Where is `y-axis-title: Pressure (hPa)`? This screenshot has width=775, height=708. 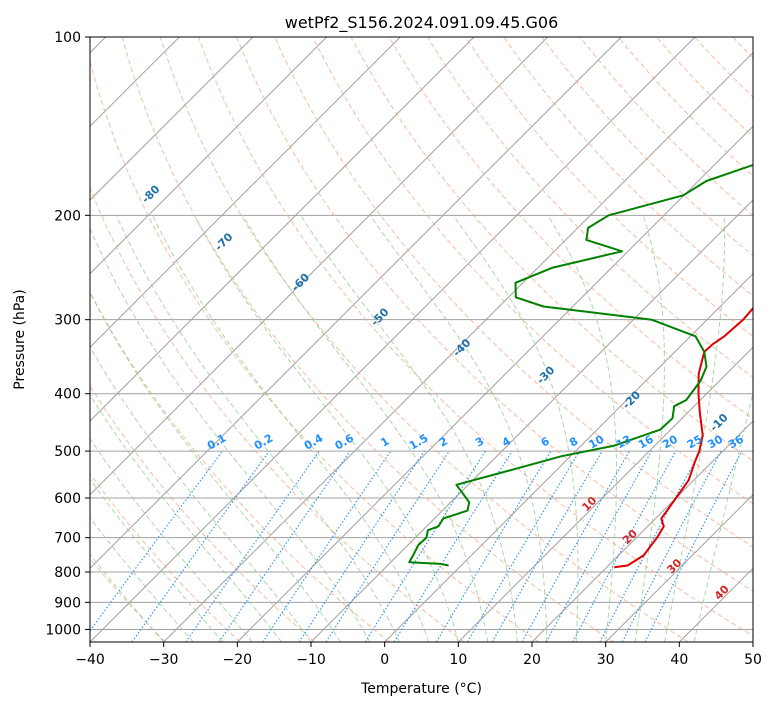
y-axis-title: Pressure (hPa) is located at coordinates (20, 339).